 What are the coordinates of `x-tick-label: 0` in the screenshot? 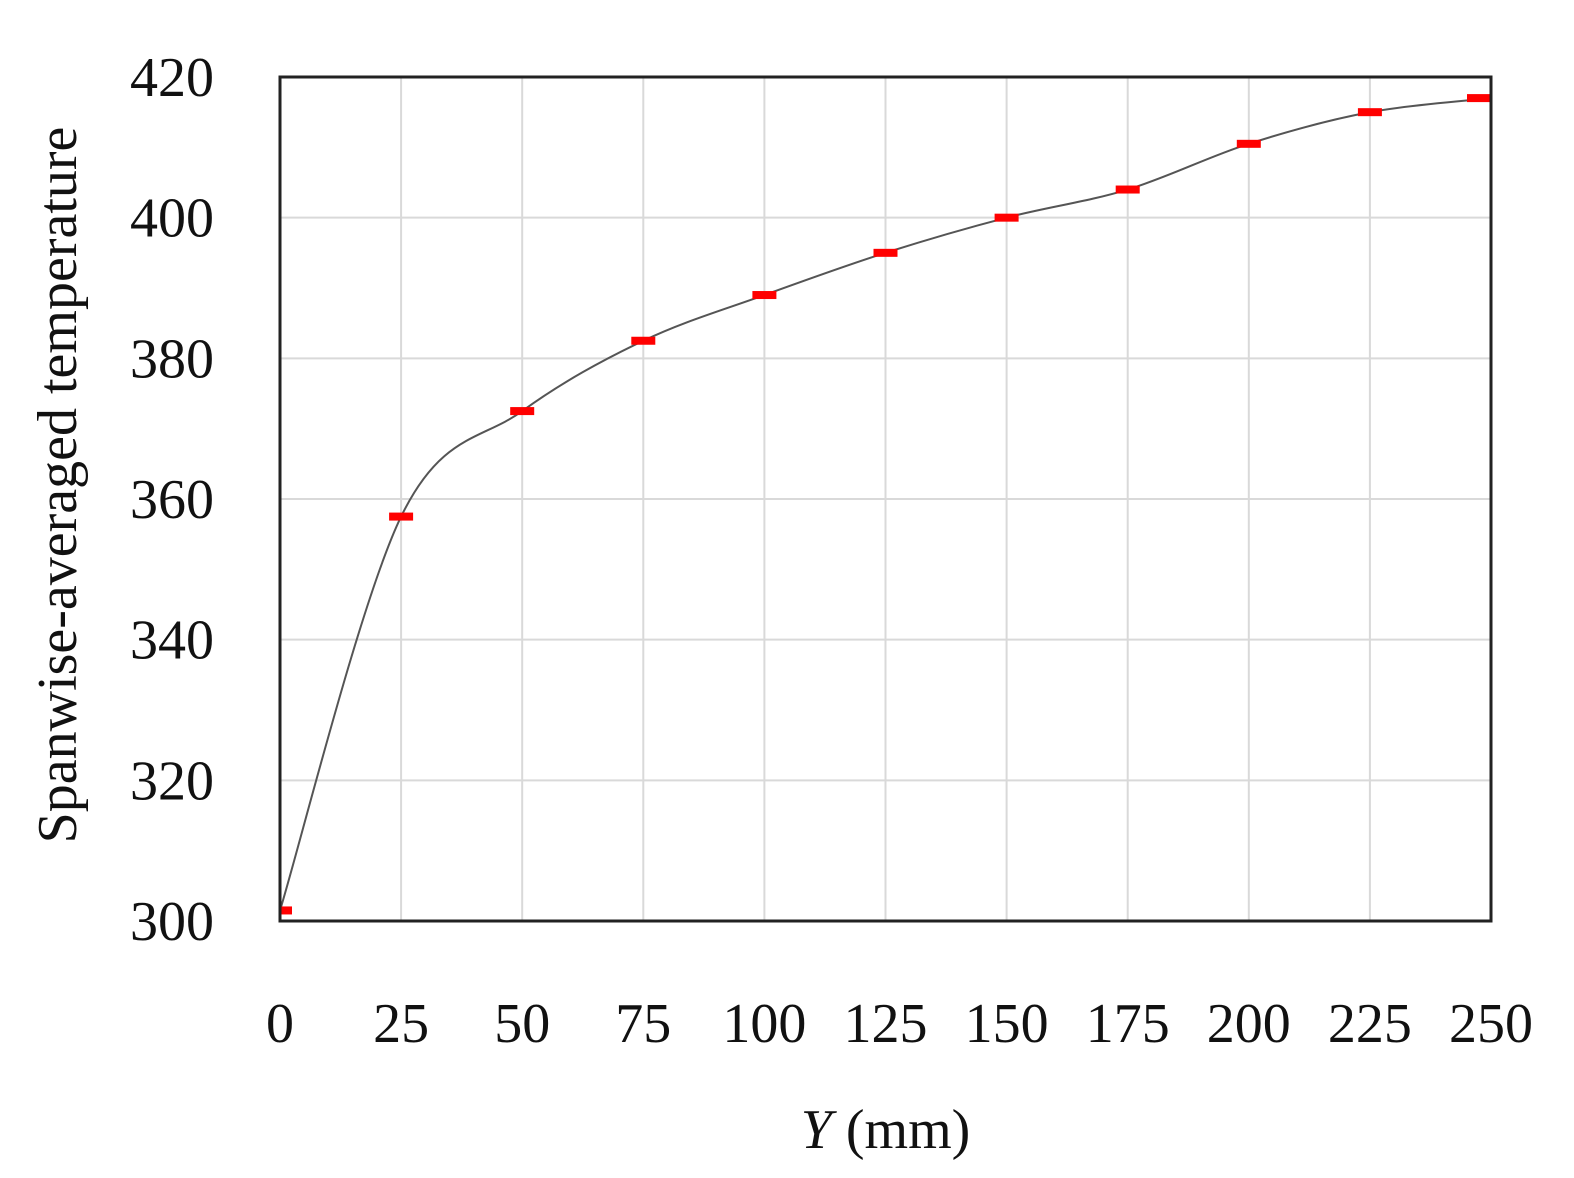 It's located at (280, 1024).